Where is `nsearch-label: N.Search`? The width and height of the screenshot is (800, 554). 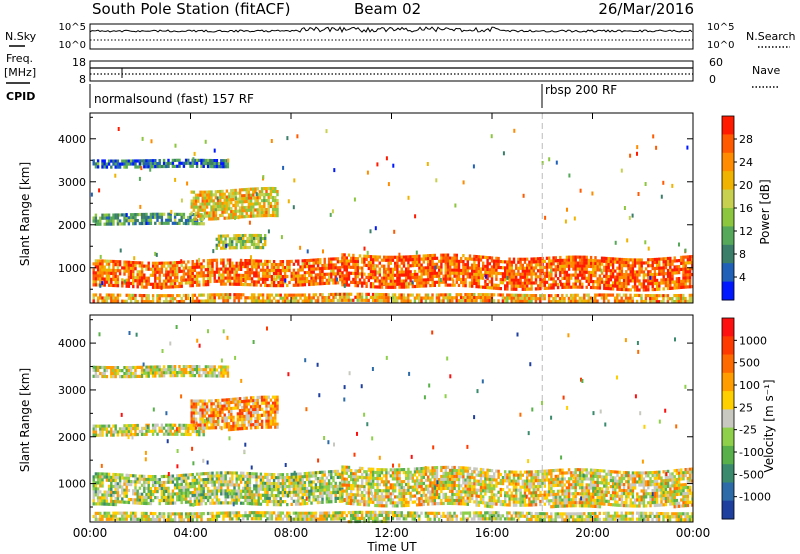
nsearch-label: N.Search is located at coordinates (771, 36).